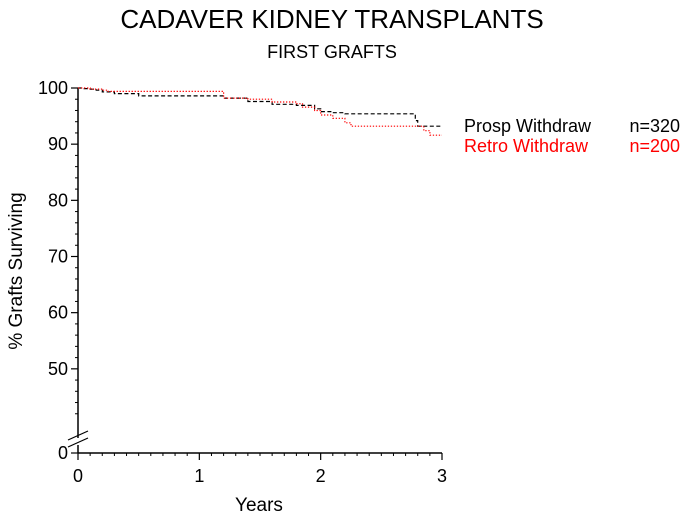 The width and height of the screenshot is (700, 521). I want to click on chart-title: CADAVER KIDNEY TRANSPLANTS, so click(331, 19).